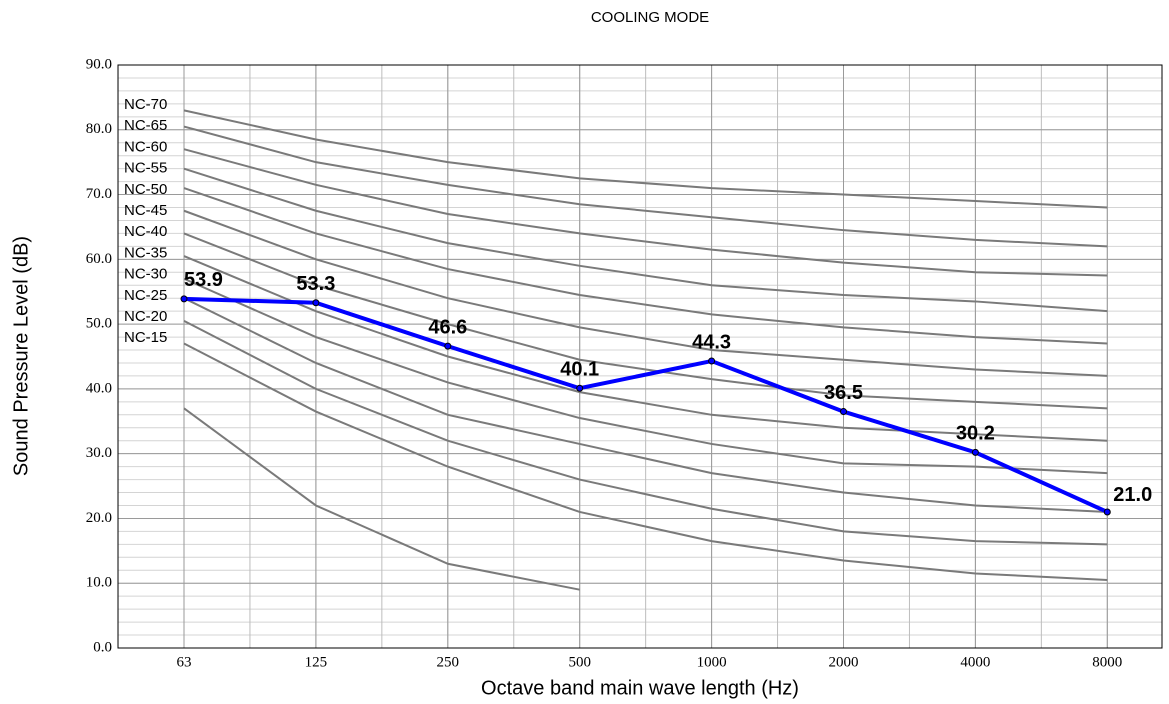 The image size is (1169, 704). What do you see at coordinates (145, 295) in the screenshot?
I see `nc-label: NC-25` at bounding box center [145, 295].